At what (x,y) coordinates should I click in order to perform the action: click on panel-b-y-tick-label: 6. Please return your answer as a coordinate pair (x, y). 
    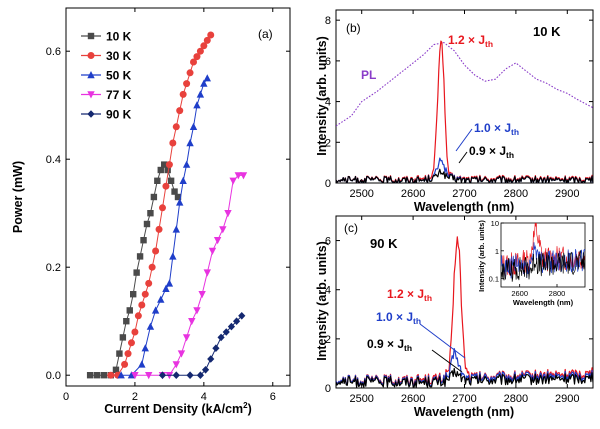
    Looking at the image, I should click on (328, 62).